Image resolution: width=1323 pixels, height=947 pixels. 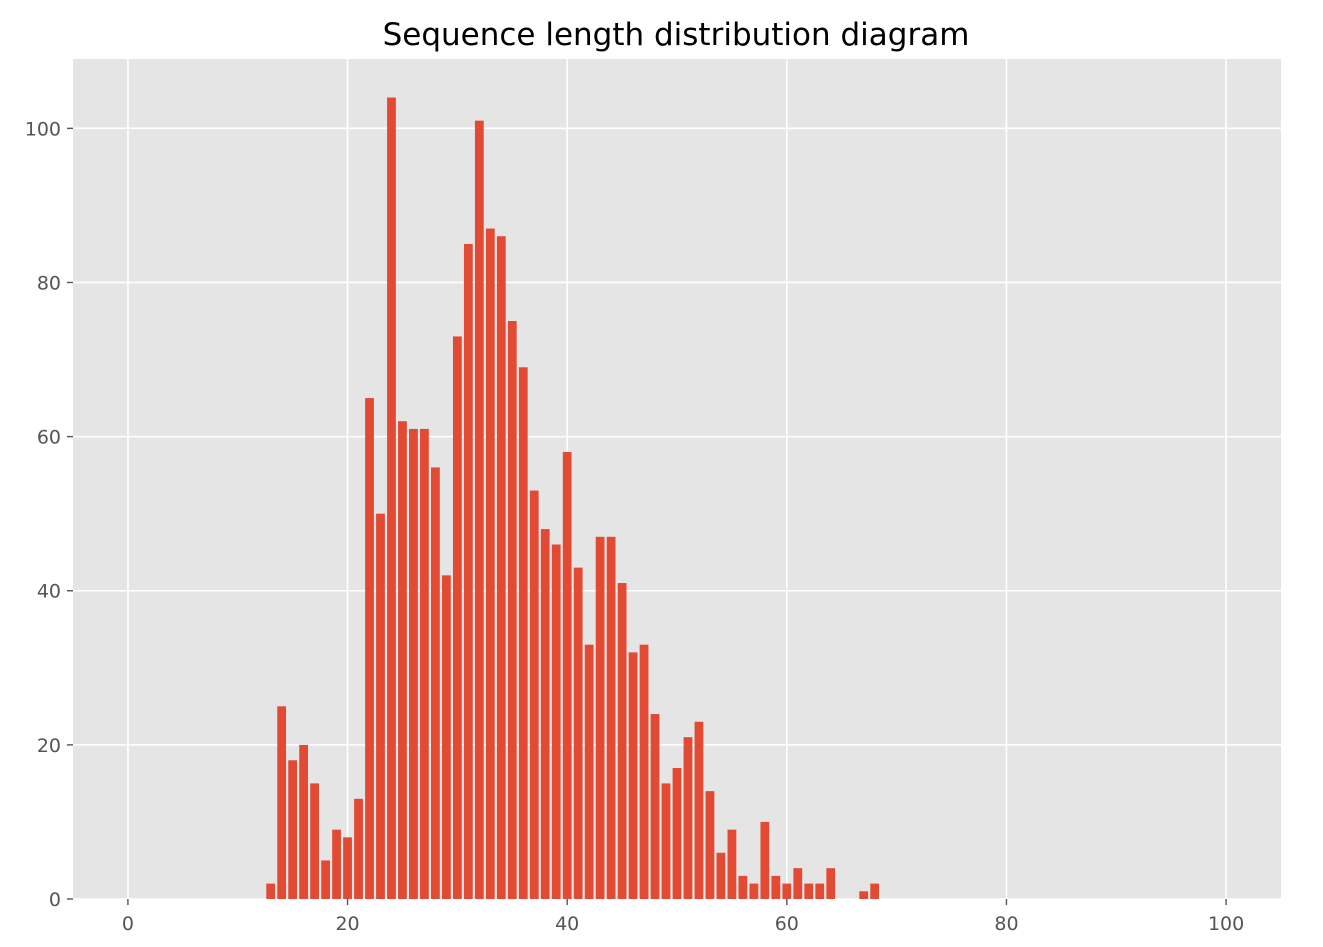 What do you see at coordinates (567, 924) in the screenshot?
I see `x-tick-label: 40` at bounding box center [567, 924].